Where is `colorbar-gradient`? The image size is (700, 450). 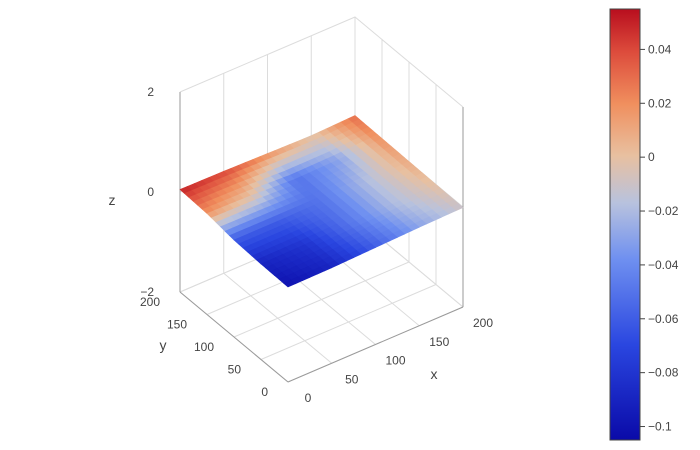
colorbar-gradient is located at coordinates (625, 224).